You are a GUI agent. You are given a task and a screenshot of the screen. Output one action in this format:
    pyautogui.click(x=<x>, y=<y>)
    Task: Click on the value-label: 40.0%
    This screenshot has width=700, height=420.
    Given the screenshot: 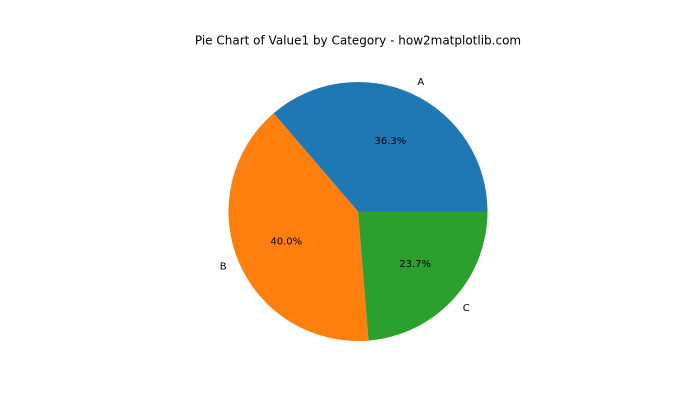 What is the action you would take?
    pyautogui.click(x=286, y=241)
    